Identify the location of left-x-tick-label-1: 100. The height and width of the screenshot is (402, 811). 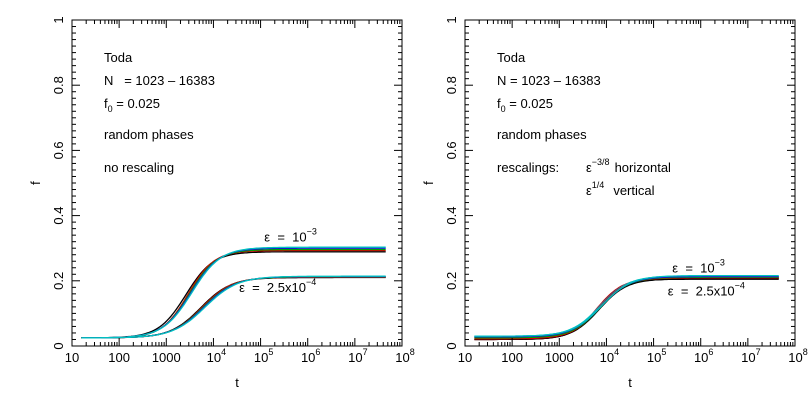
(119, 357).